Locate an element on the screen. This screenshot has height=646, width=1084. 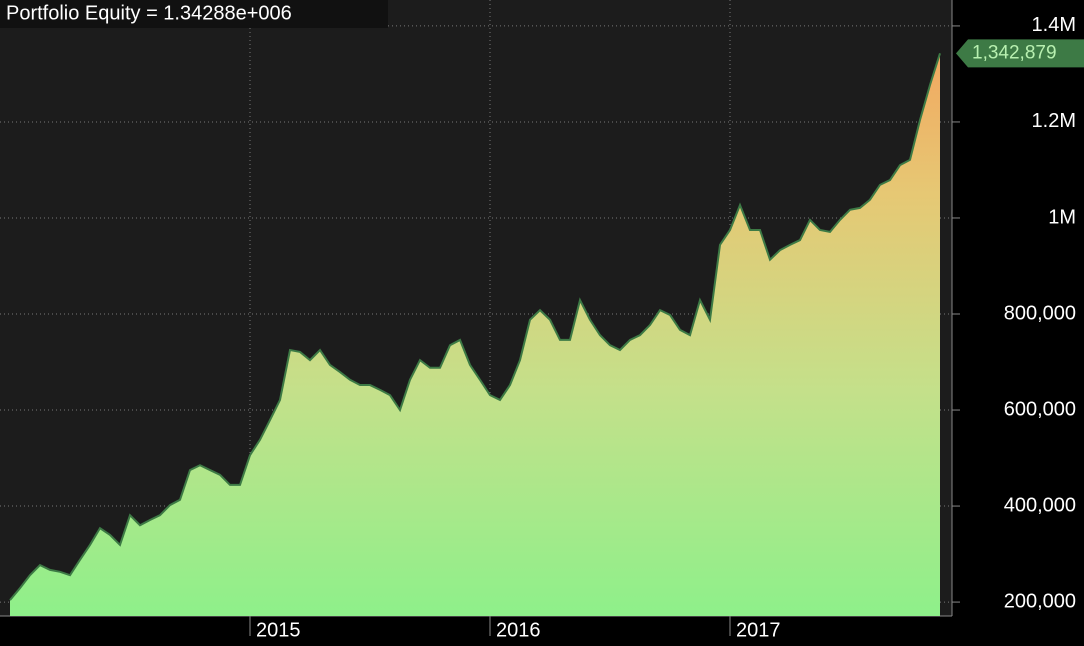
y-tick-label: 1M is located at coordinates (1062, 217).